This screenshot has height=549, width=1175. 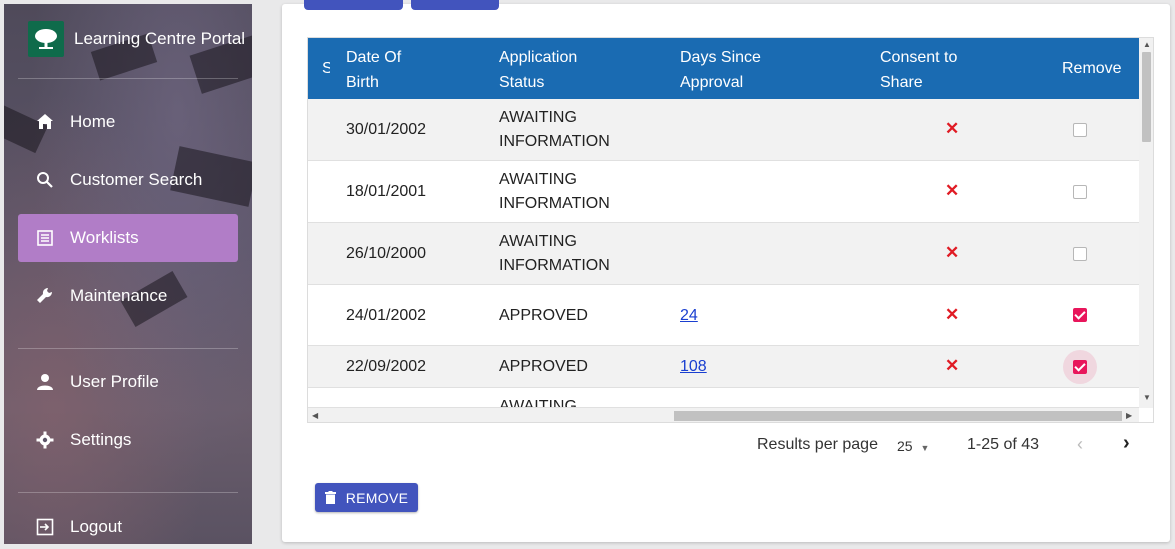 I want to click on days-since-approval-link: 24, so click(x=689, y=315).